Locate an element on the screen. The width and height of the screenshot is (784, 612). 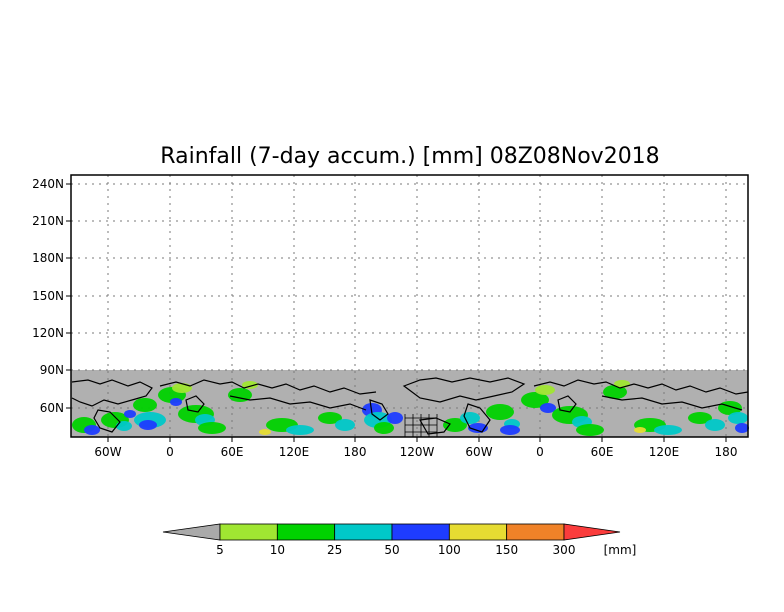
colorbar: 5 10 25 50 100 150 300 [mm] is located at coordinates (399, 540).